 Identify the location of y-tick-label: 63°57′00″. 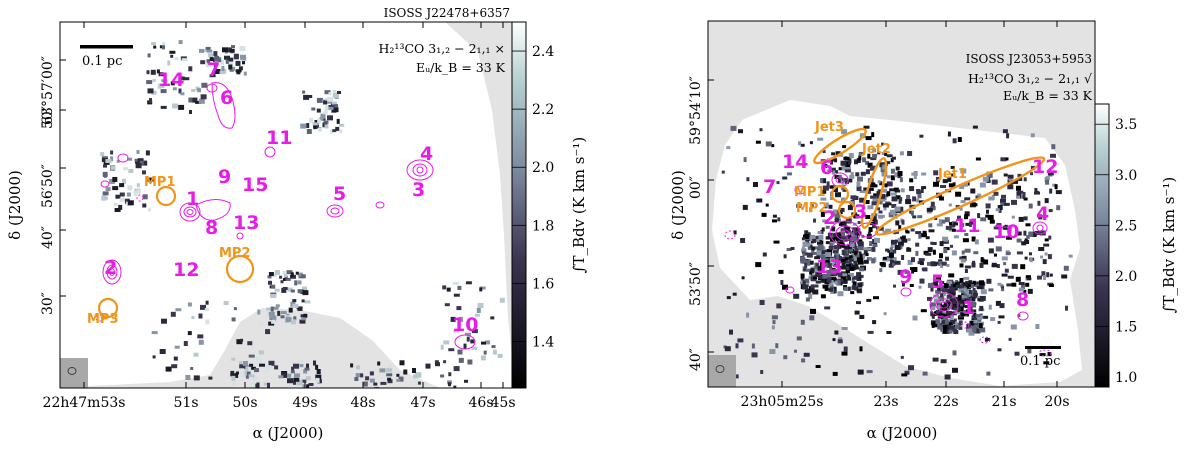
(48, 90).